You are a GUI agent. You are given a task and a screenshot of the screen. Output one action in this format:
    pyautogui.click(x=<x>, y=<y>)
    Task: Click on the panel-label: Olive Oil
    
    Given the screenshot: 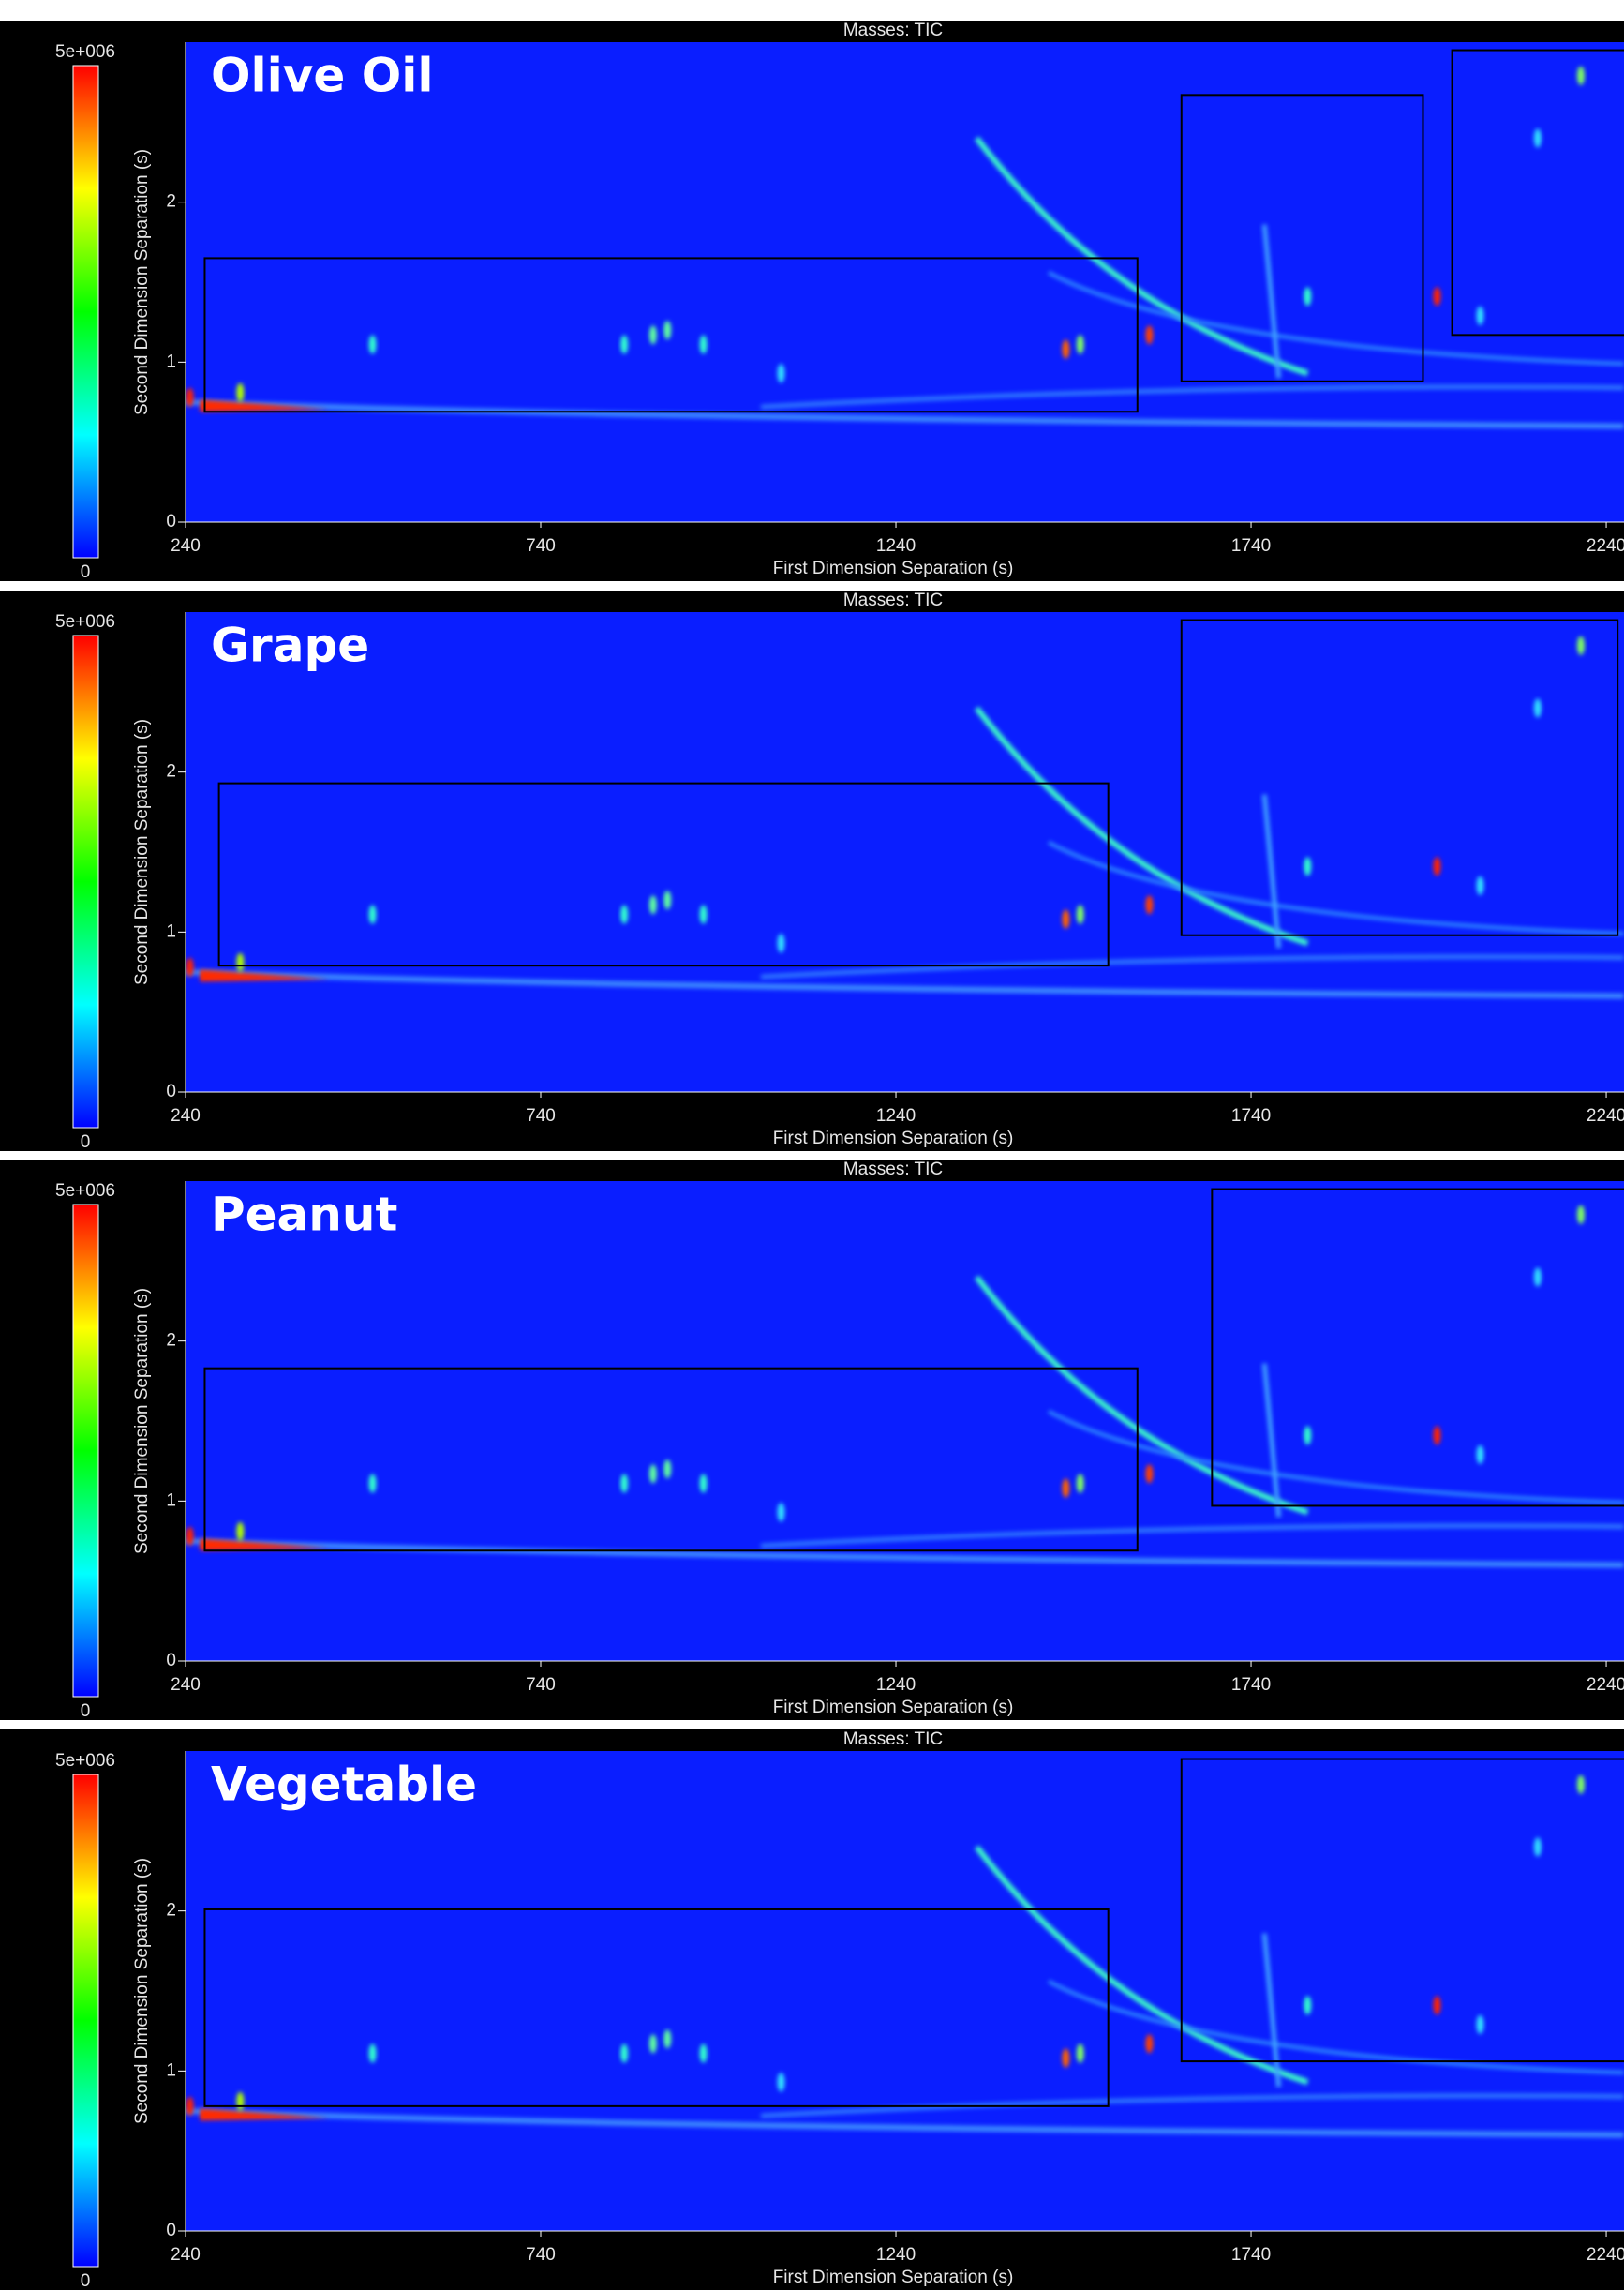 What is the action you would take?
    pyautogui.click(x=322, y=76)
    